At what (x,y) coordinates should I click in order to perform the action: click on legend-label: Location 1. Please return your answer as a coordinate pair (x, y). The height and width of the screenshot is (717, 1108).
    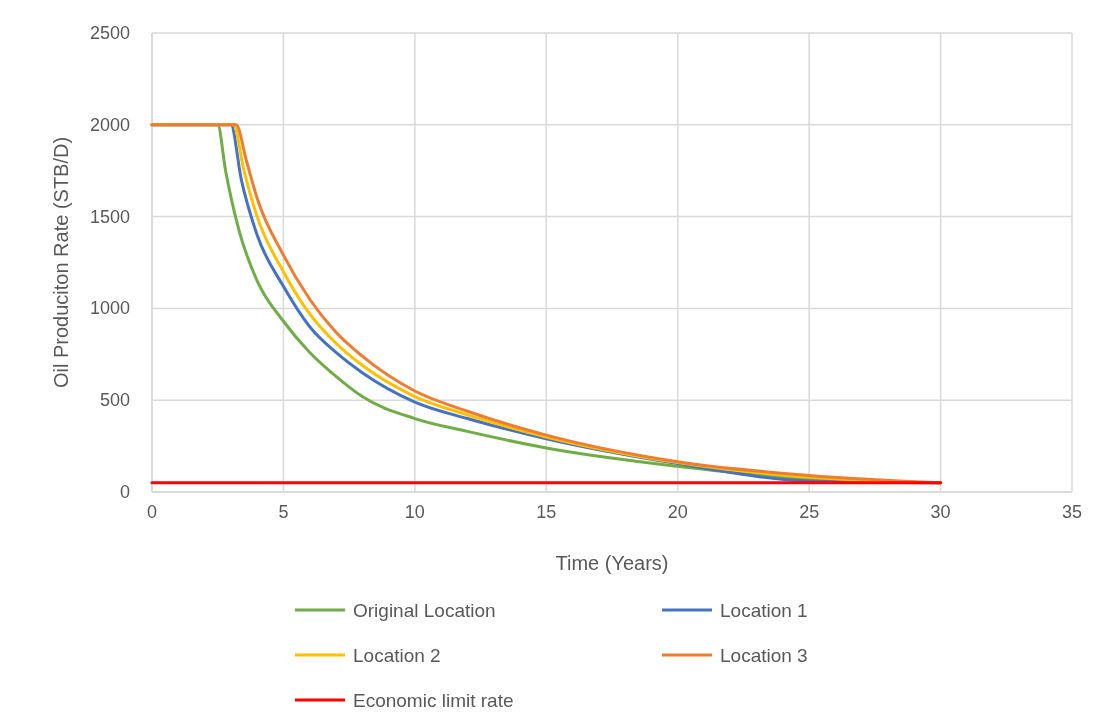
    Looking at the image, I should click on (764, 610).